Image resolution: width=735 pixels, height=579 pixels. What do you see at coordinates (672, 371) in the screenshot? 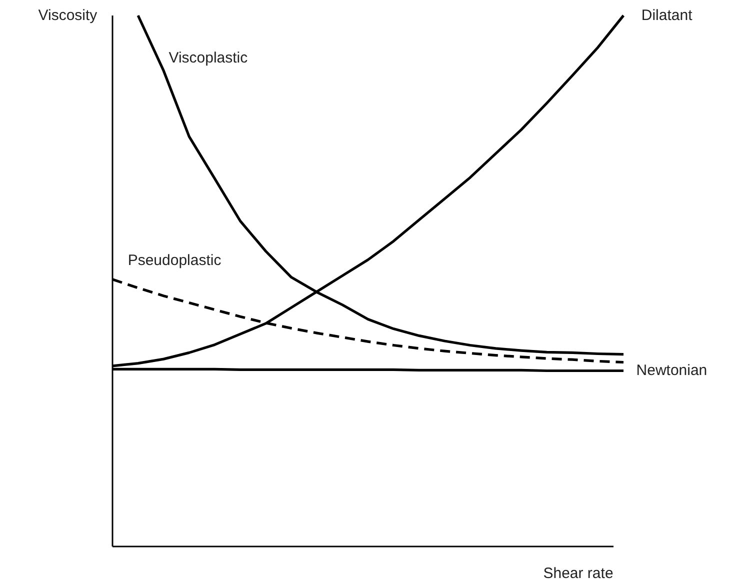
I see `series-label: Newtonian` at bounding box center [672, 371].